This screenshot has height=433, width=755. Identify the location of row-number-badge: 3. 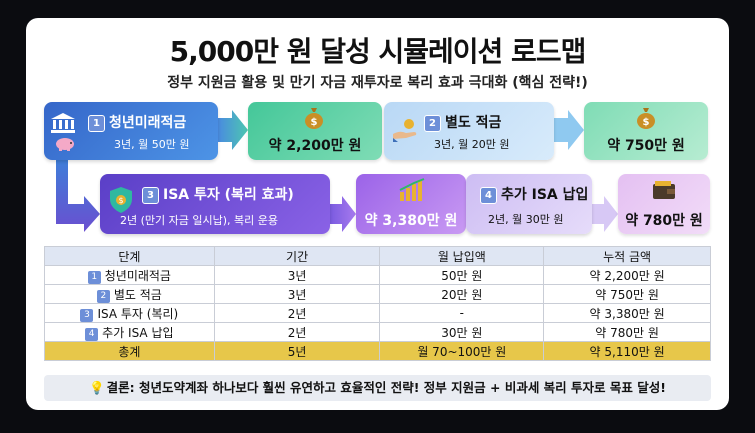
(87, 315).